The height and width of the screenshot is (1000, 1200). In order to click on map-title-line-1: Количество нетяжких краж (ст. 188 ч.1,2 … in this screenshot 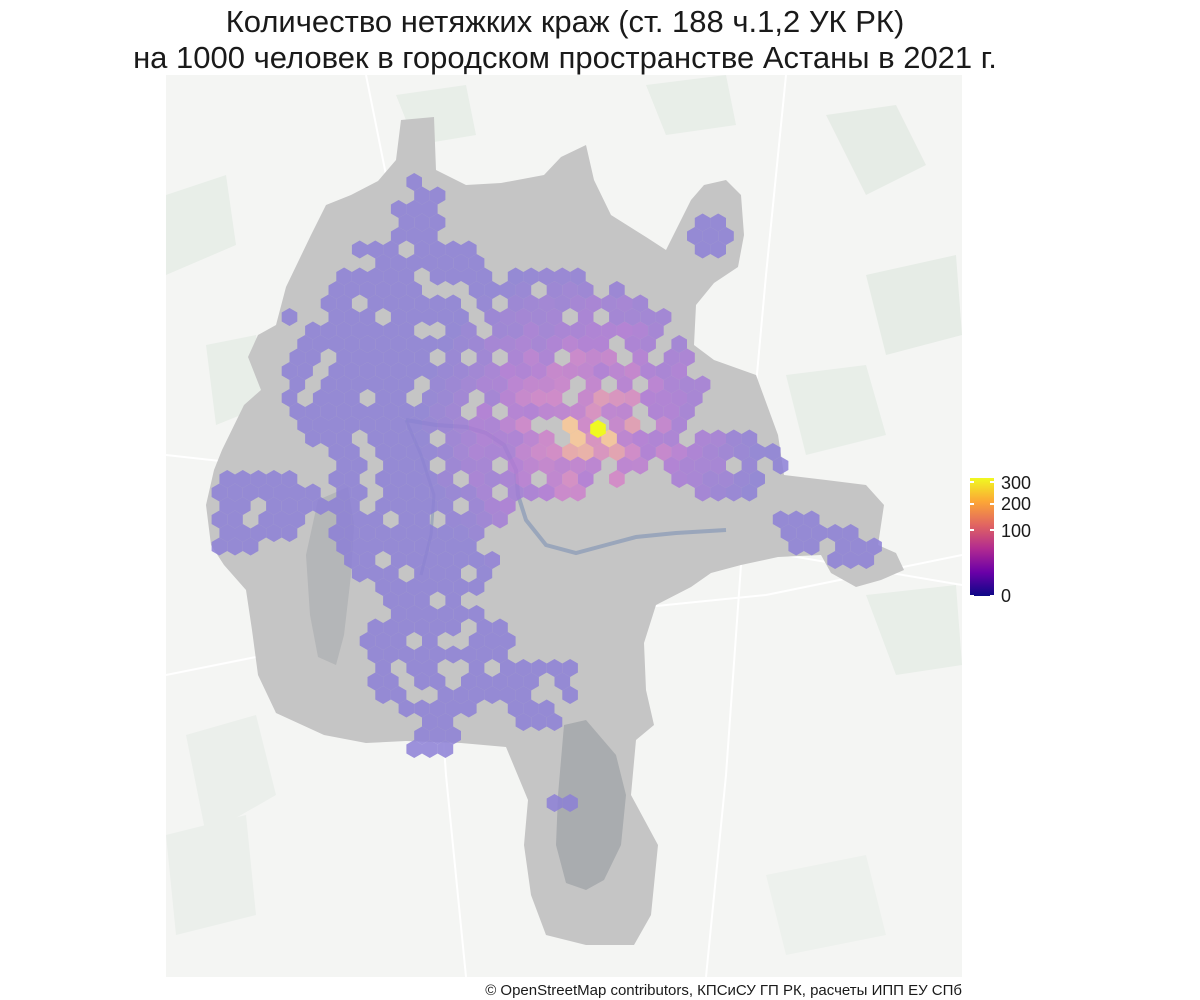, I will do `click(565, 22)`.